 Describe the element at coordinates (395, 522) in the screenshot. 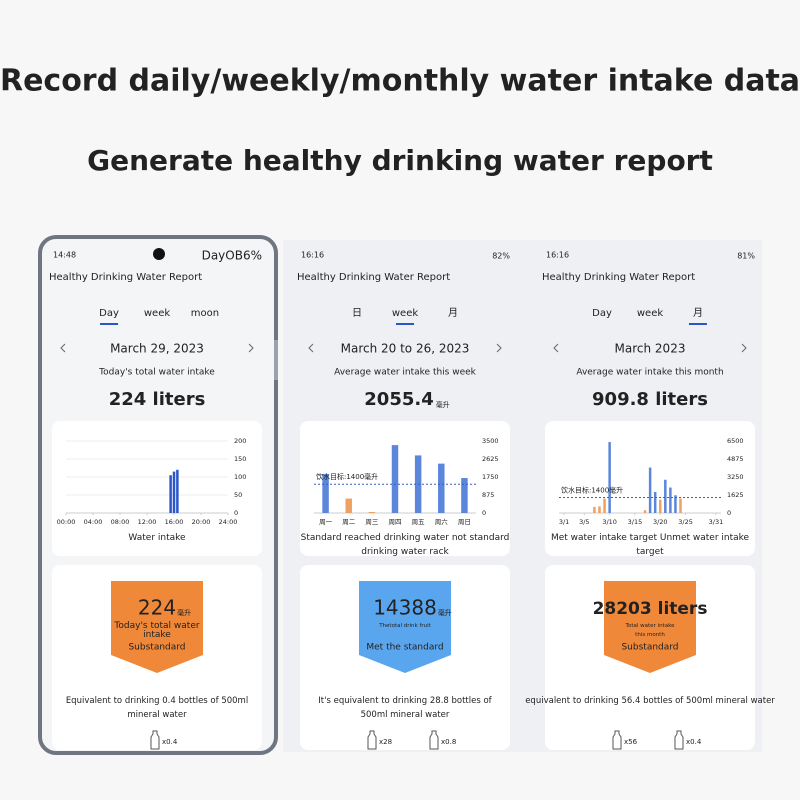

I see `x-tick-label: 周四` at that location.